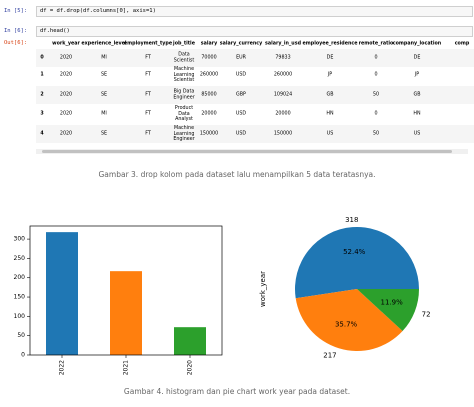  Describe the element at coordinates (351, 220) in the screenshot. I see `slice-label: 318` at that location.